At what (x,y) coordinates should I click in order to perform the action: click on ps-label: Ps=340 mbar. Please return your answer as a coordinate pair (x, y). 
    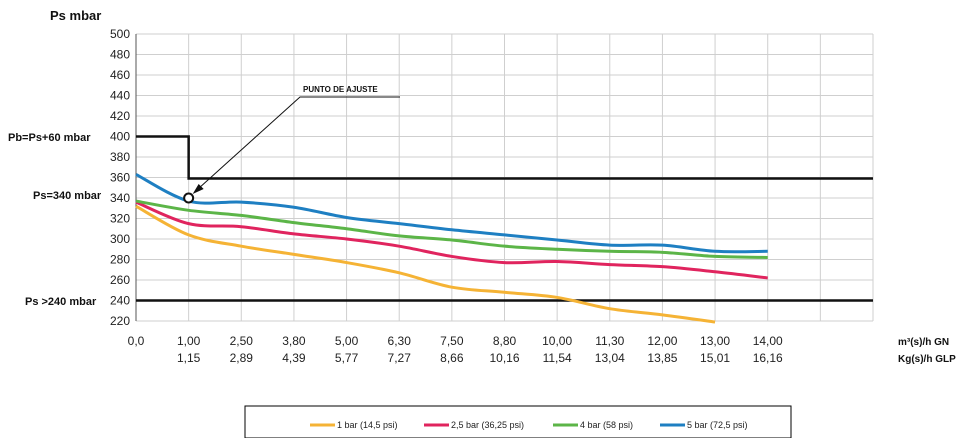
    Looking at the image, I should click on (67, 196).